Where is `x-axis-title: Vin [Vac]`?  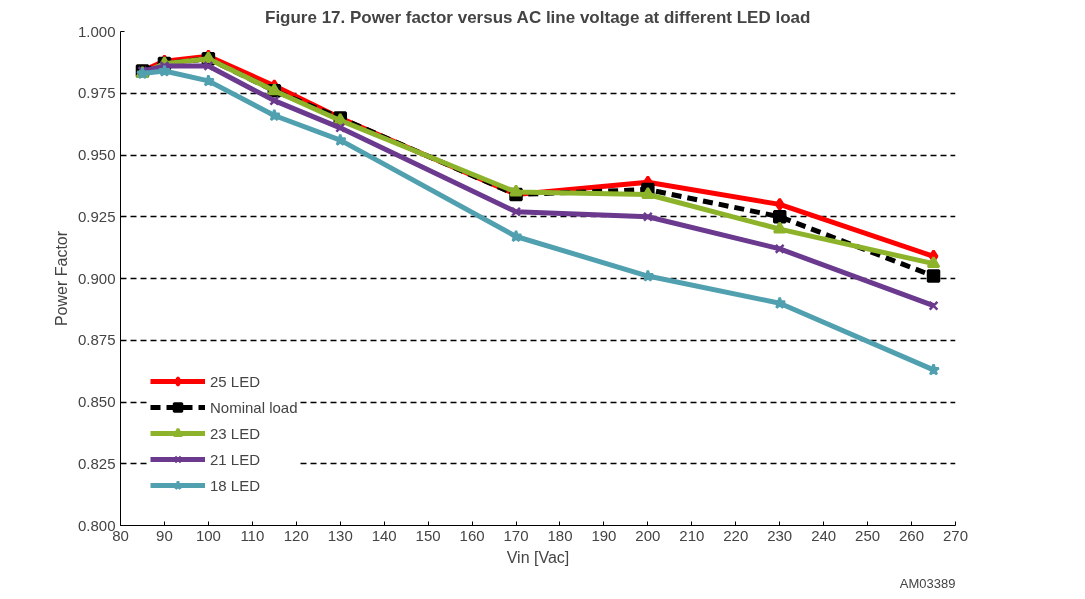 x-axis-title: Vin [Vac] is located at coordinates (538, 557).